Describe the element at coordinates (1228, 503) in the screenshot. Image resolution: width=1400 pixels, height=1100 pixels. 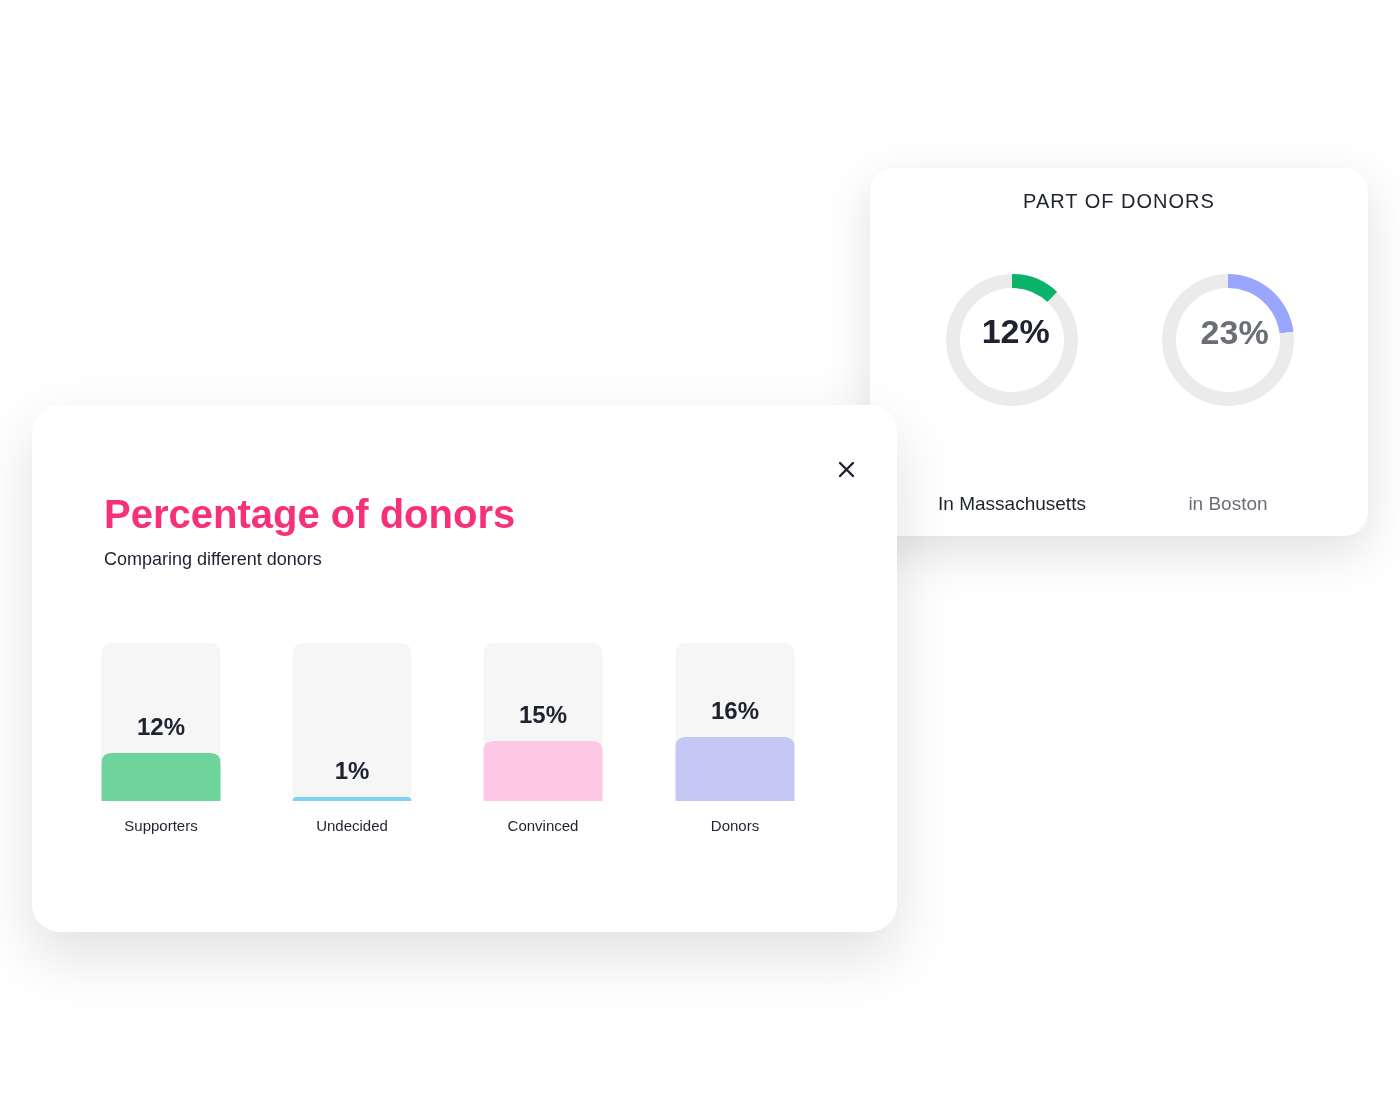
I see `text: in Boston` at that location.